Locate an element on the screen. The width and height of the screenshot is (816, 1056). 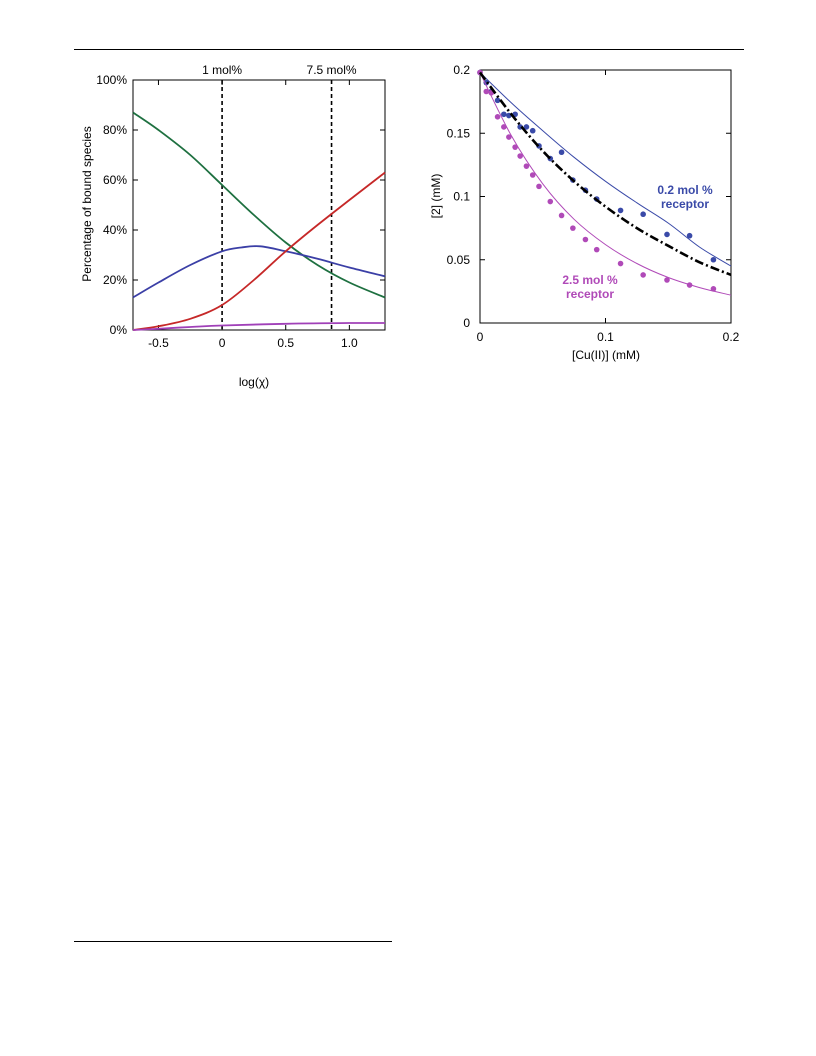
chart2-xtick-label: 0.2 is located at coordinates (731, 337).